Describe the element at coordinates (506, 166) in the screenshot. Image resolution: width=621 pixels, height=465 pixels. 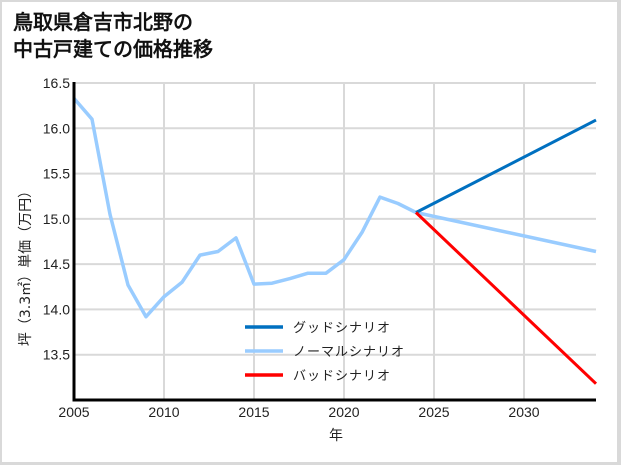
I see `series-line-good` at that location.